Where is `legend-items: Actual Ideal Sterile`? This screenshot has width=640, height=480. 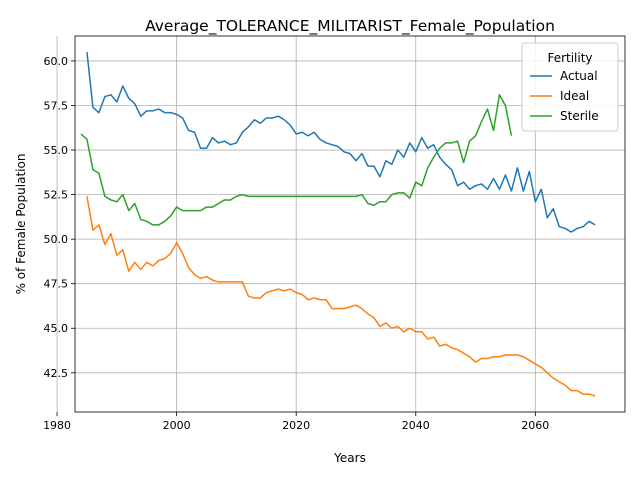
legend-items: Actual Ideal Sterile is located at coordinates (564, 96).